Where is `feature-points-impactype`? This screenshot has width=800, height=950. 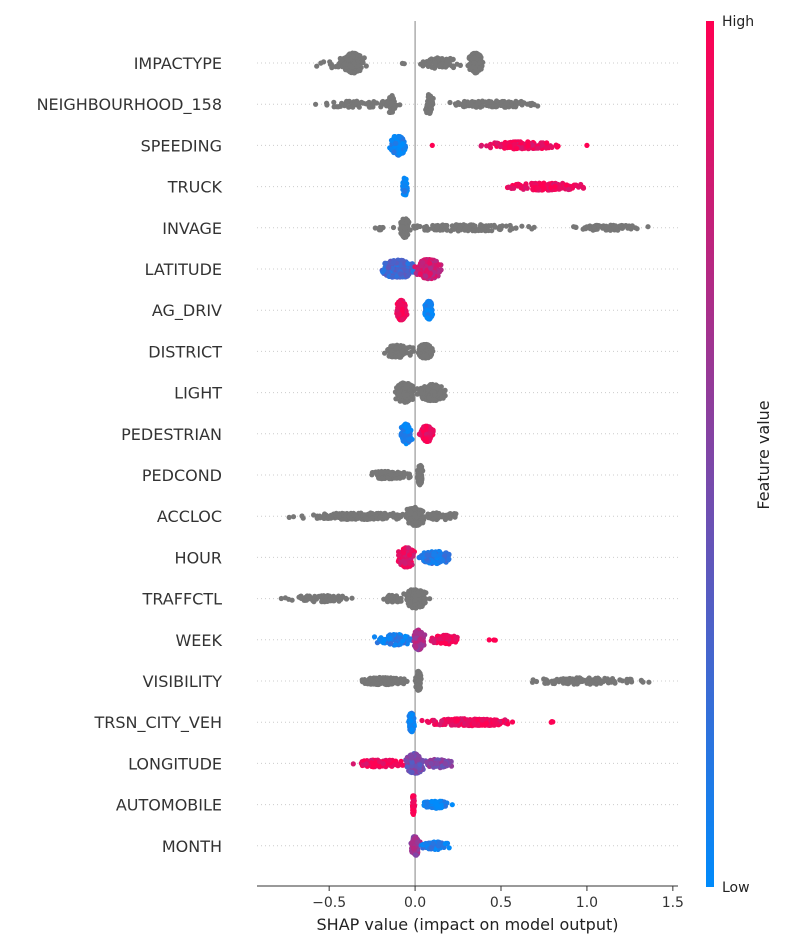 feature-points-impactype is located at coordinates (400, 63).